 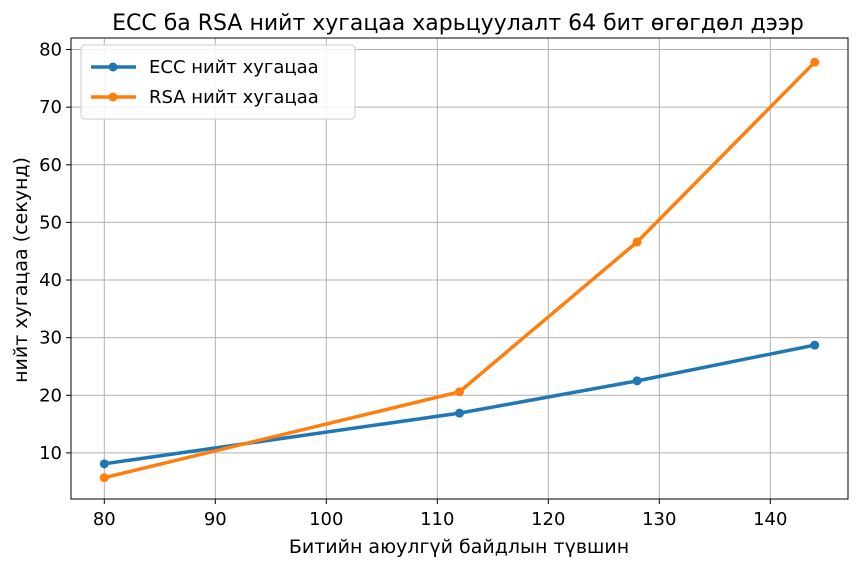 What do you see at coordinates (548, 519) in the screenshot?
I see `x-tick-label: 120` at bounding box center [548, 519].